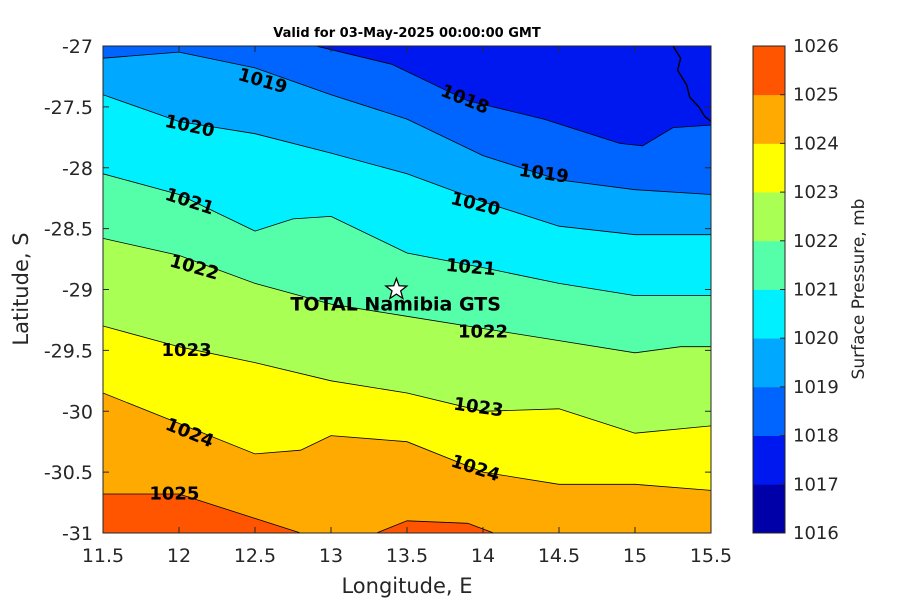 The height and width of the screenshot is (600, 900). What do you see at coordinates (77, 534) in the screenshot?
I see `y-tick-label: -31` at bounding box center [77, 534].